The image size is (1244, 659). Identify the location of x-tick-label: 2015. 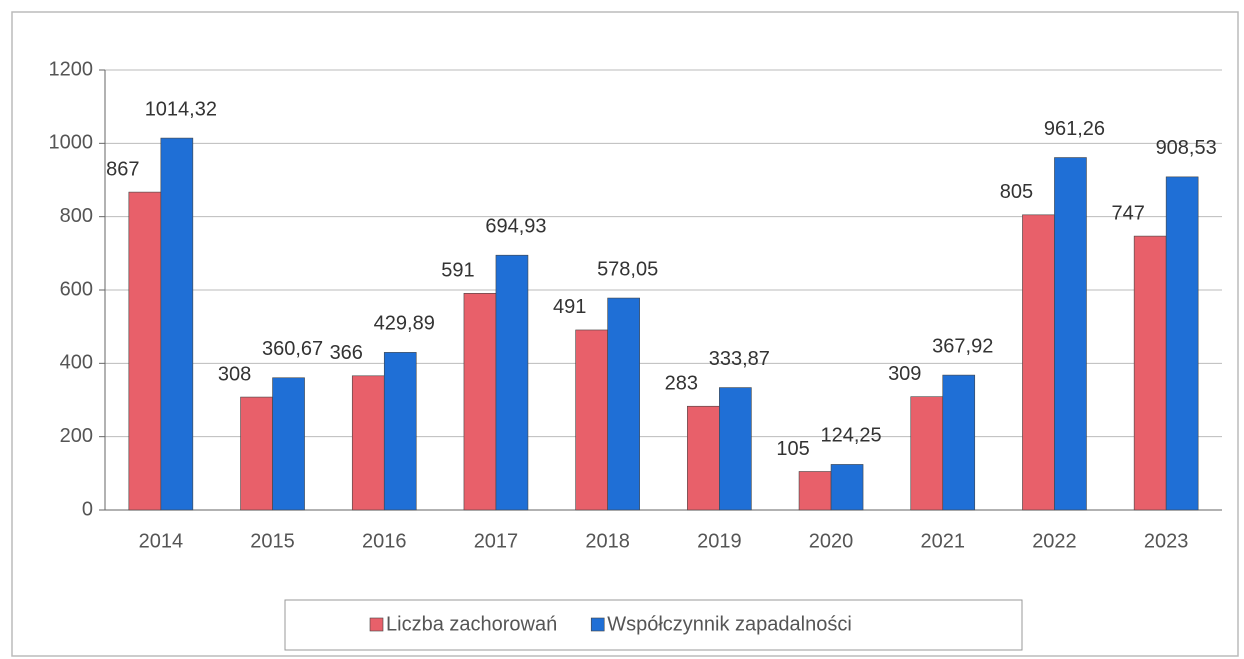
(272, 541).